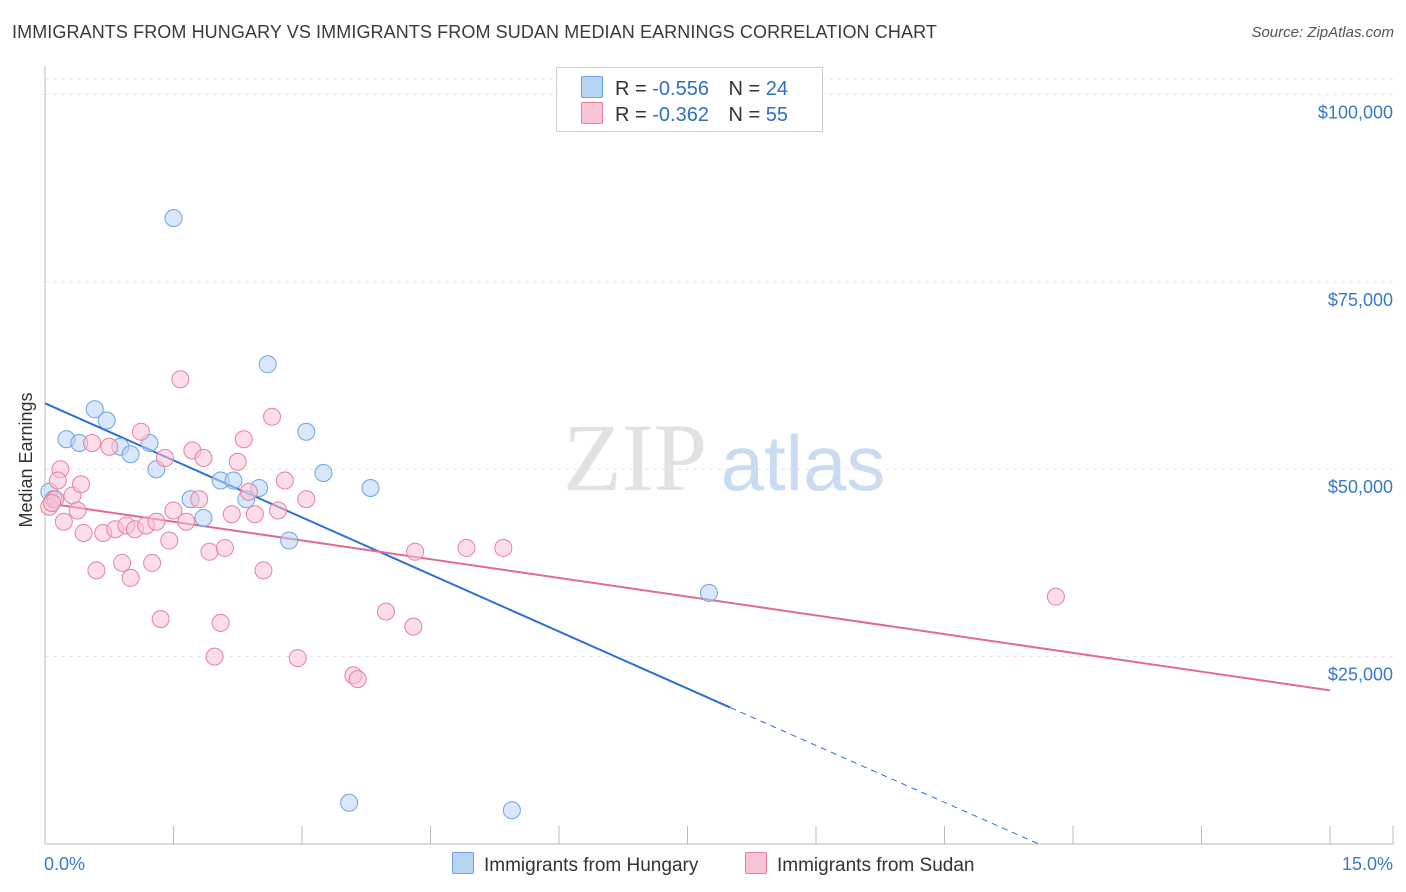 Image resolution: width=1406 pixels, height=892 pixels. Describe the element at coordinates (884, 776) in the screenshot. I see `hungary-trend-extension` at that location.